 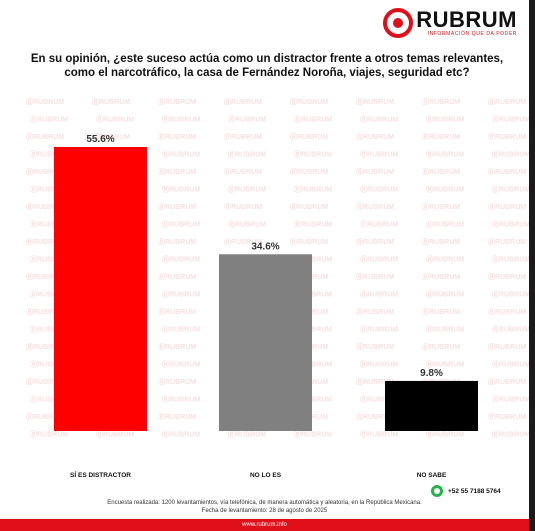 What do you see at coordinates (466, 19) in the screenshot?
I see `logo-wordmark: RUBRUM` at bounding box center [466, 19].